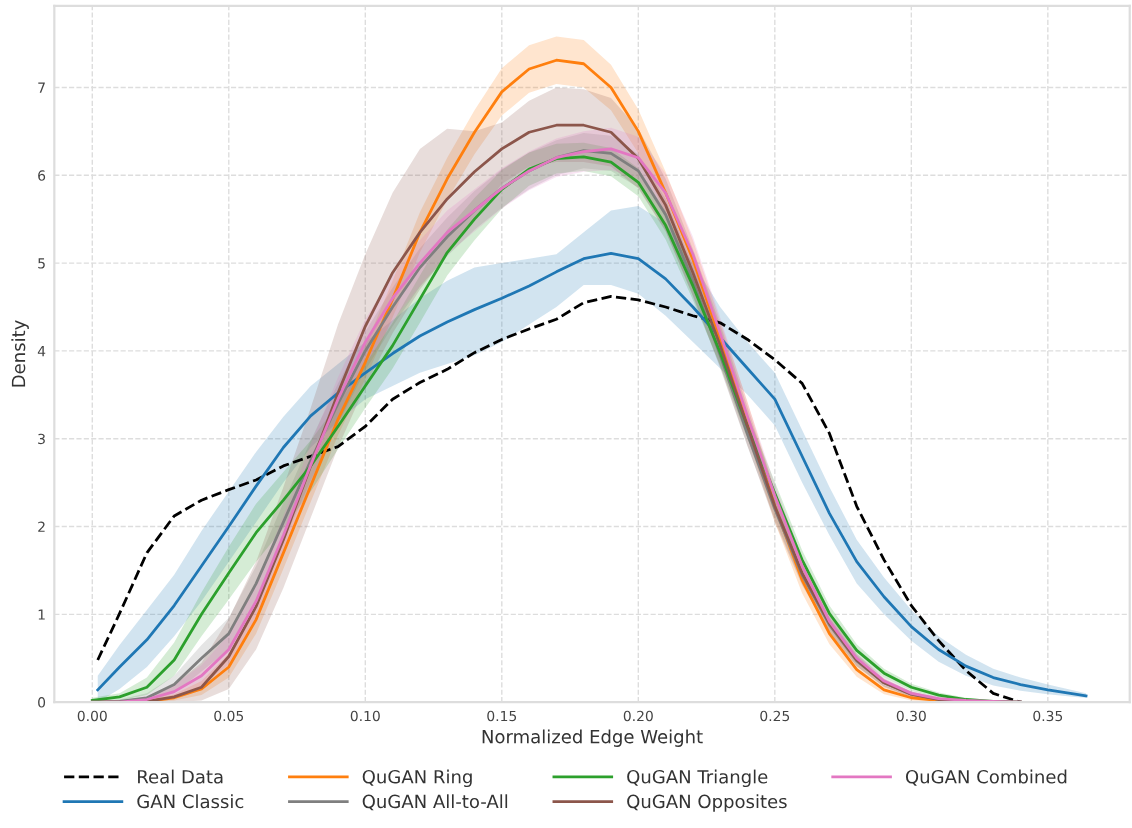 The width and height of the screenshot is (1132, 828). I want to click on legend-label: GAN Classic, so click(190, 801).